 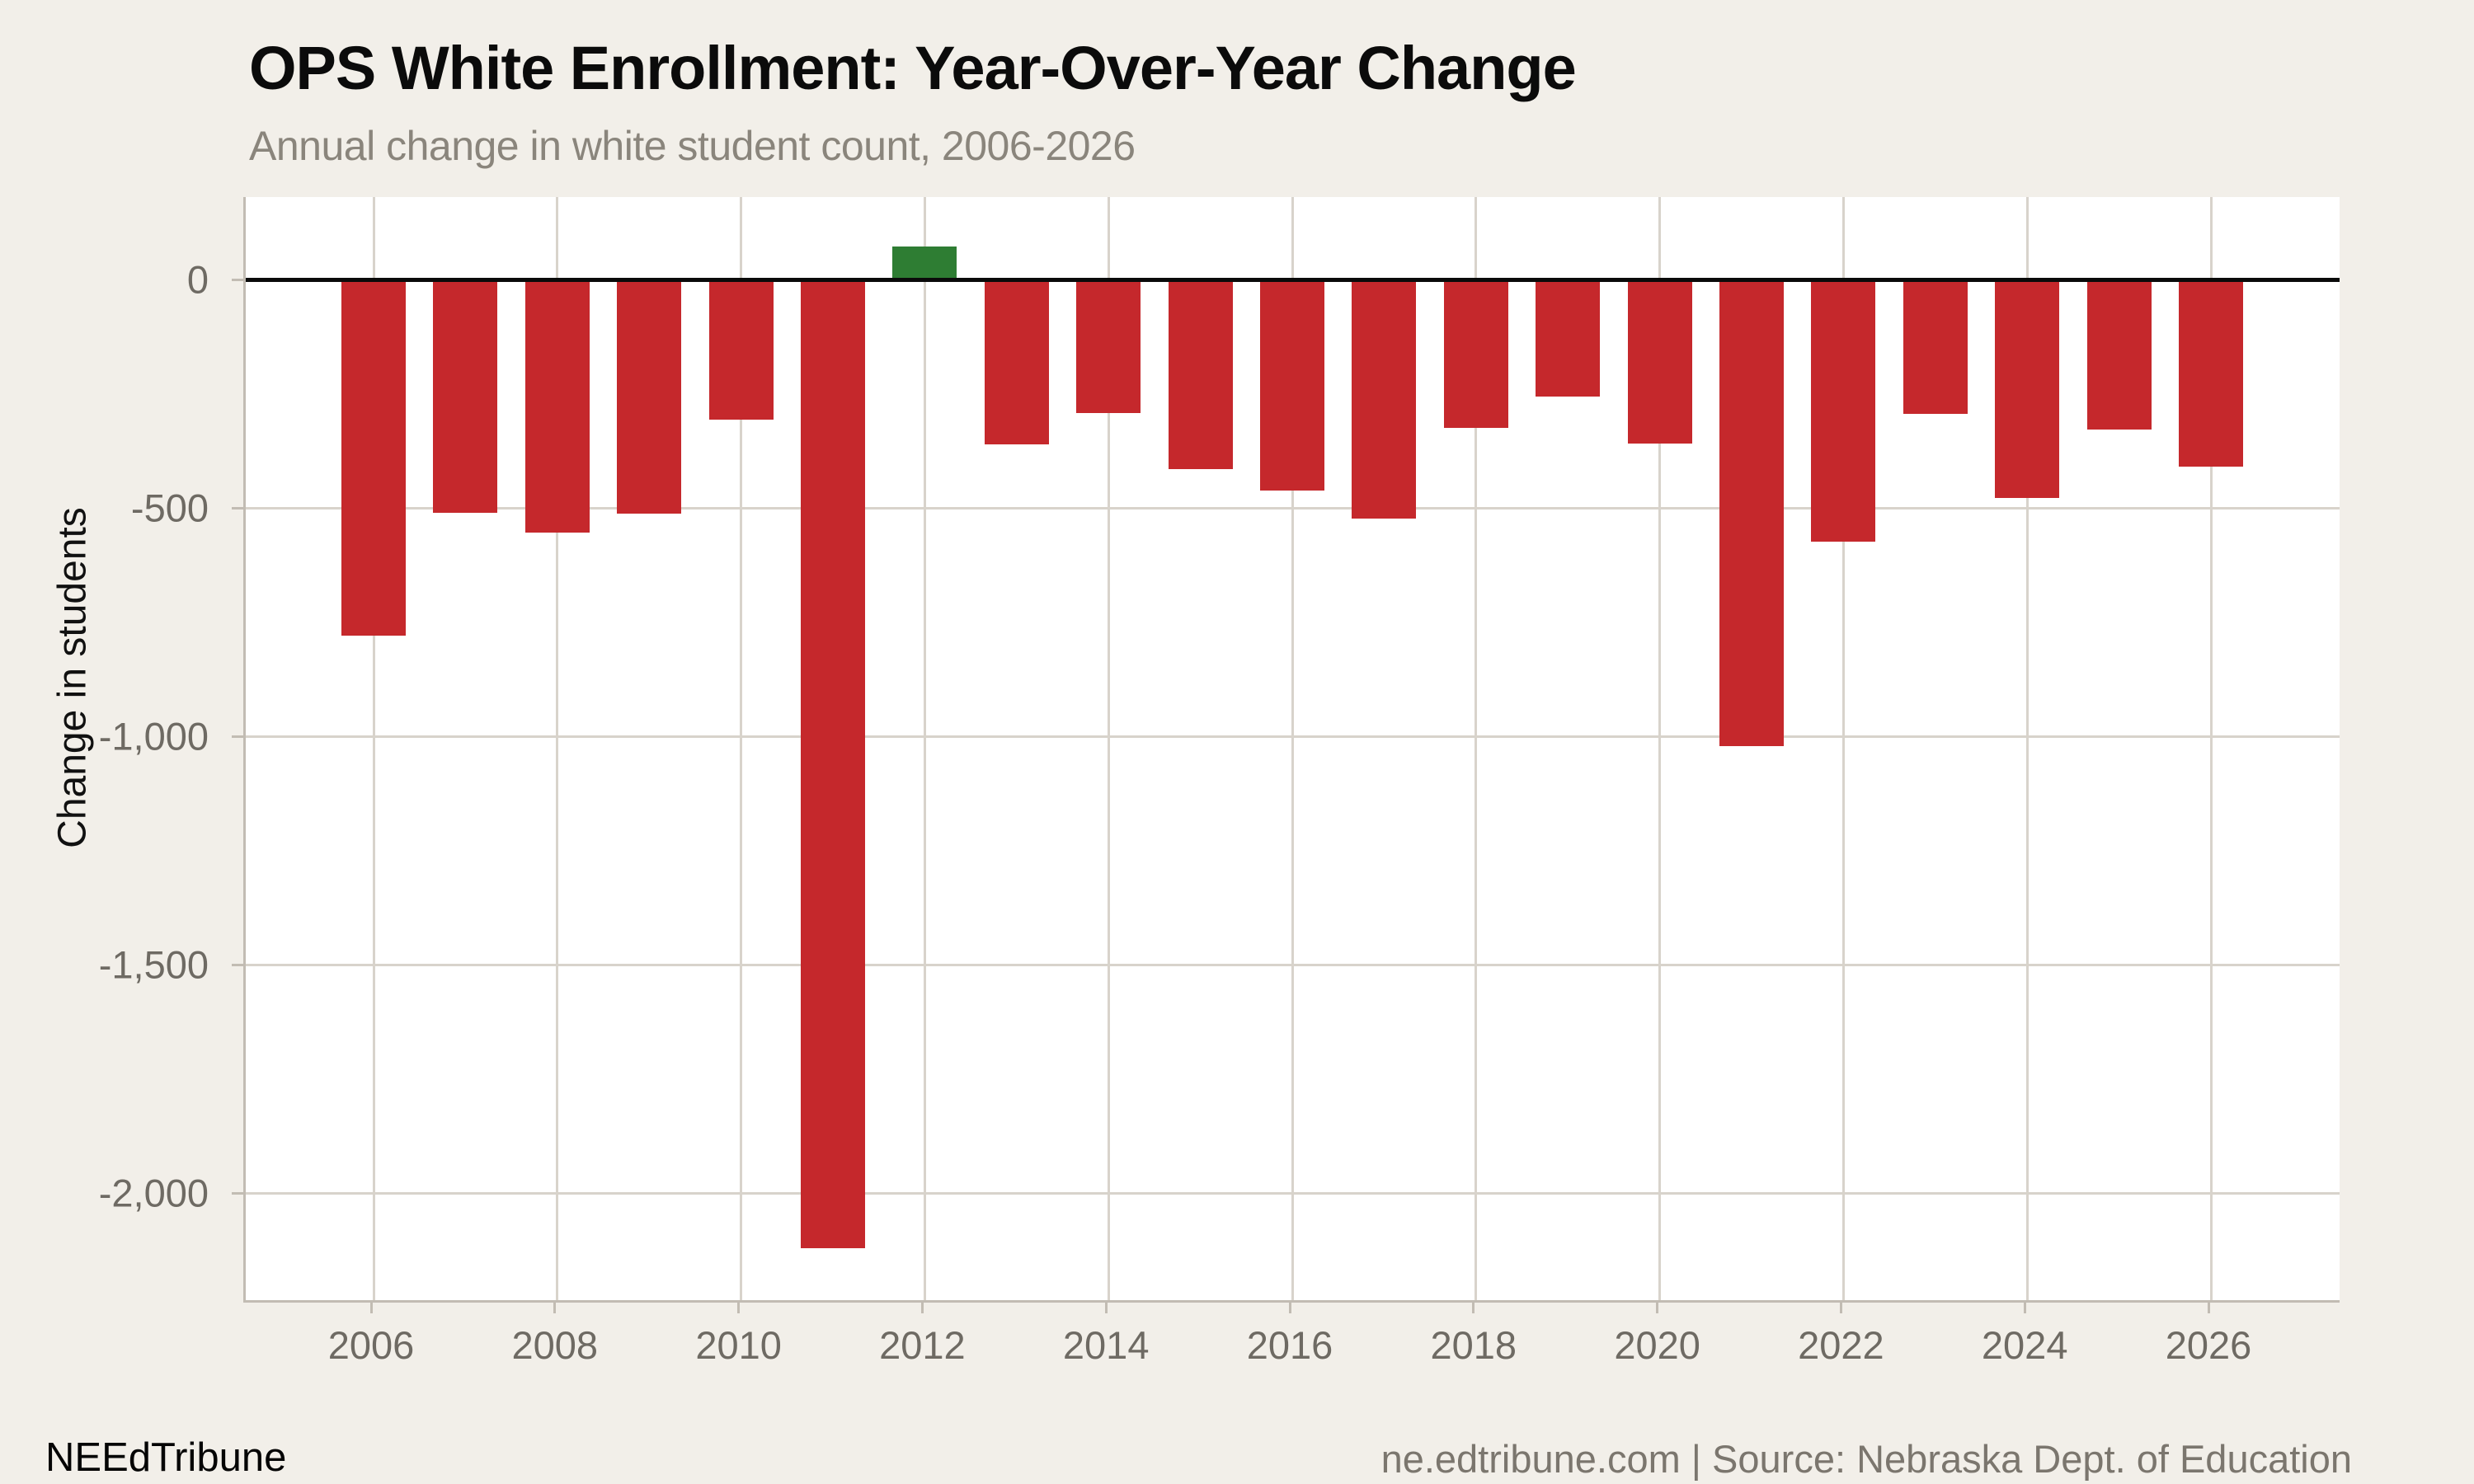 I want to click on x-tick-mark-2014, so click(x=1106, y=1308).